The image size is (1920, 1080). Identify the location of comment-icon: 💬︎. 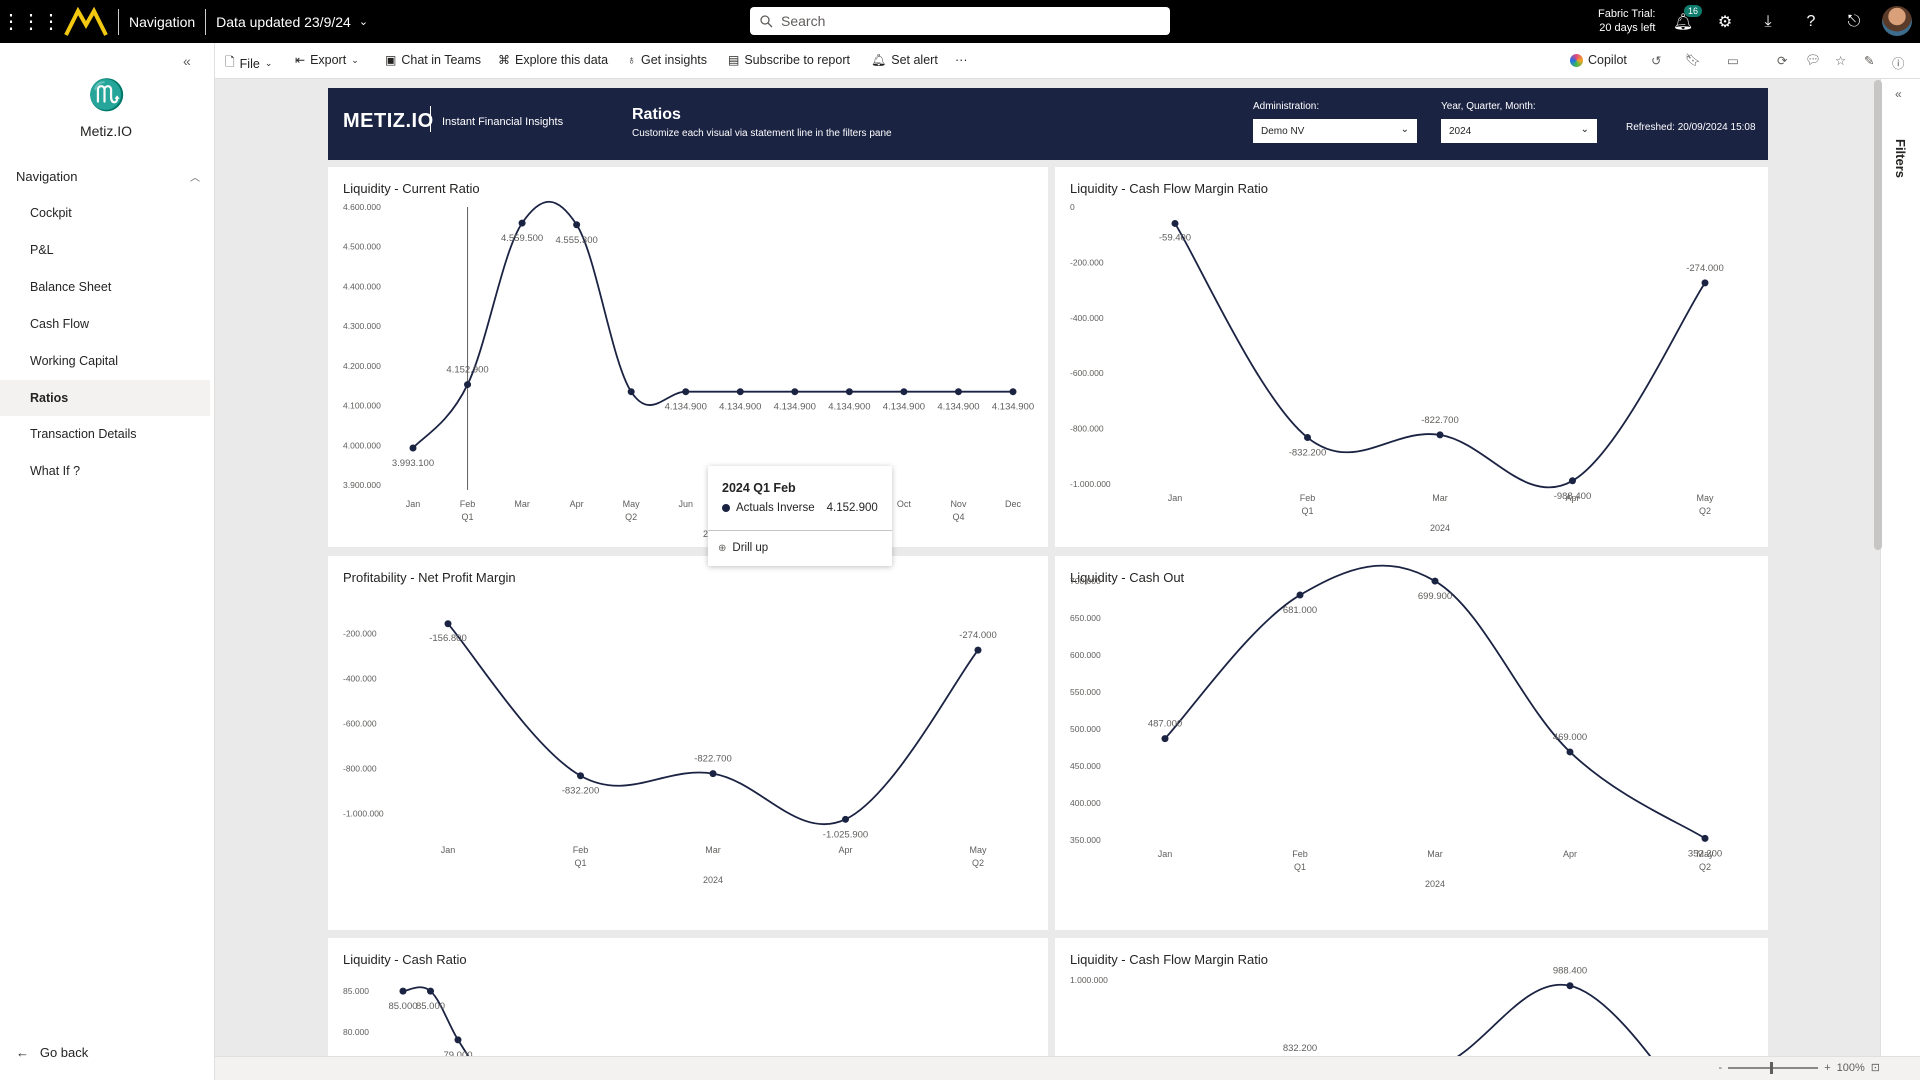
(1813, 60).